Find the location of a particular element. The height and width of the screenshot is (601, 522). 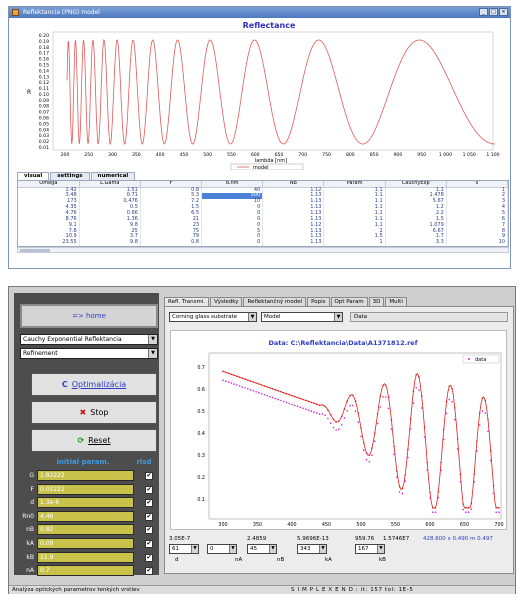

table-row: 173 0.476 7.2 10 1.13 1.1 5.67 3 is located at coordinates (263, 201).